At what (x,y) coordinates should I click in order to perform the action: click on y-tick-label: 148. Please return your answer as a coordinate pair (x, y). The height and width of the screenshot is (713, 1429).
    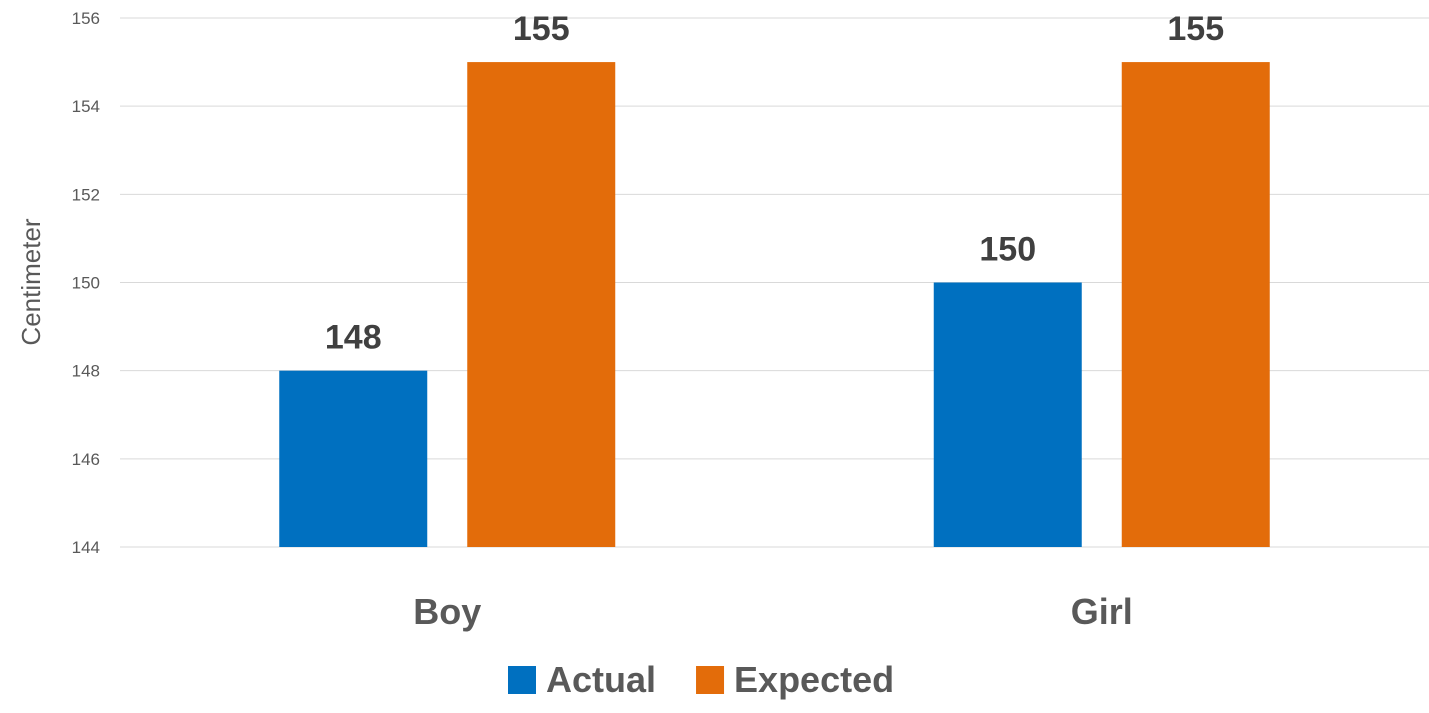
    Looking at the image, I should click on (86, 371).